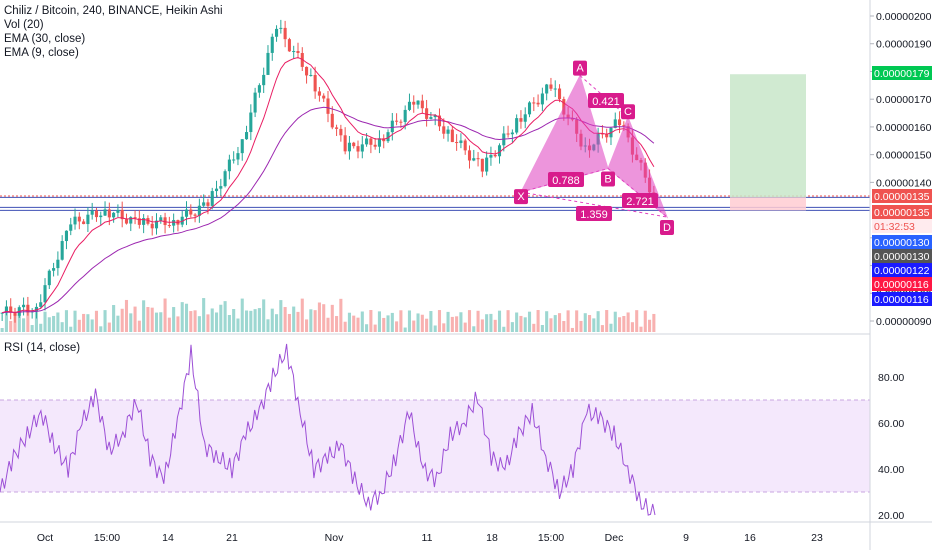 The image size is (932, 550). I want to click on pattern-bd-line, so click(637, 193).